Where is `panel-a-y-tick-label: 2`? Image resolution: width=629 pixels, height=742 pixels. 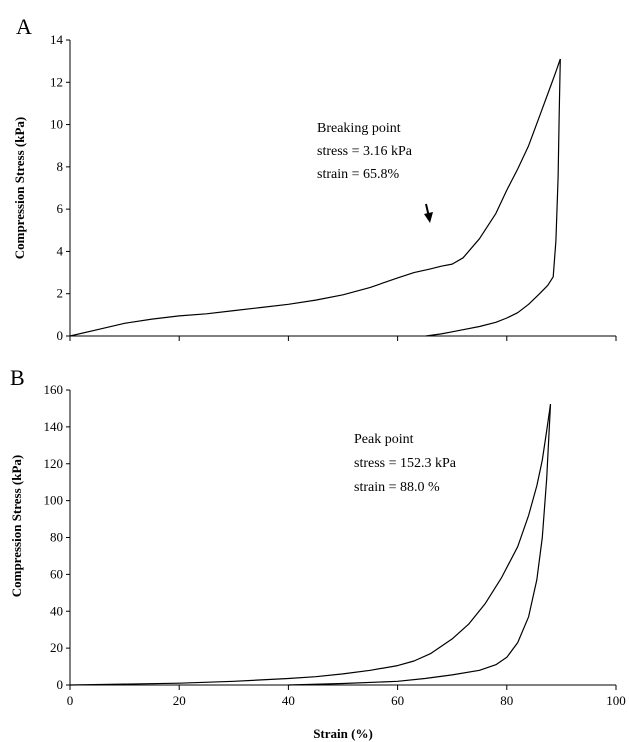
panel-a-y-tick-label: 2 is located at coordinates (60, 293).